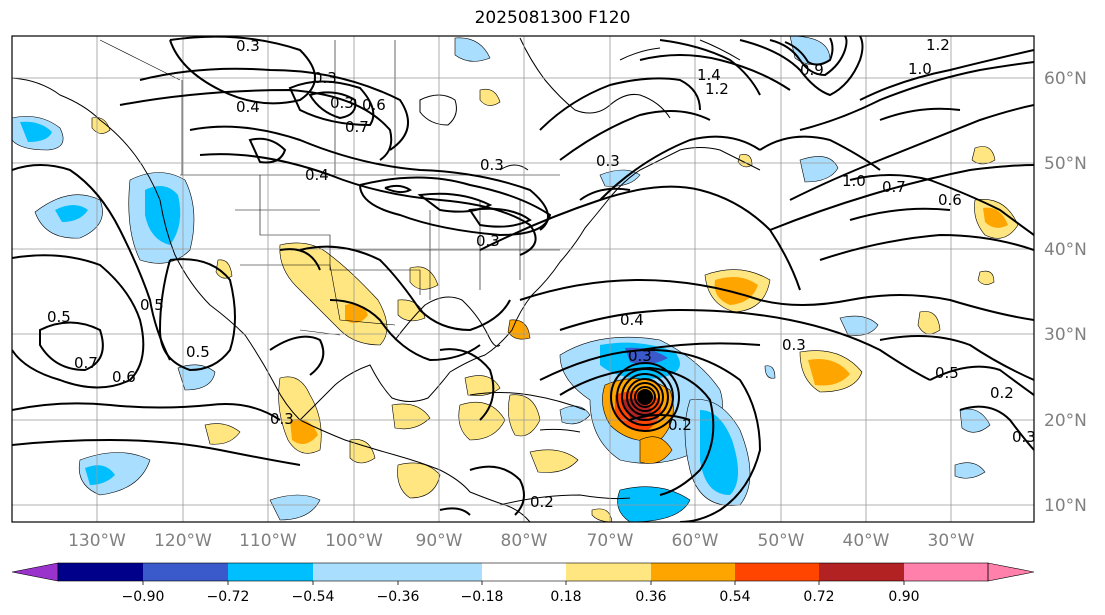  What do you see at coordinates (1065, 292) in the screenshot?
I see `latitude-labels: 60°N 50°N 40°N 30°N 20°N 10°N` at bounding box center [1065, 292].